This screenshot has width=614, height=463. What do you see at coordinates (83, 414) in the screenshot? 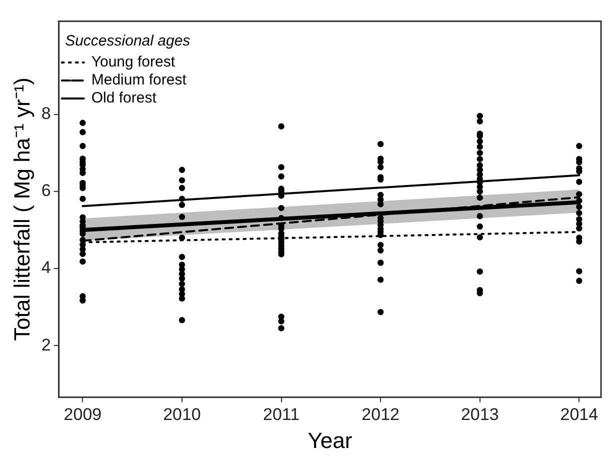
I see `x-tick-label: 2009` at bounding box center [83, 414].